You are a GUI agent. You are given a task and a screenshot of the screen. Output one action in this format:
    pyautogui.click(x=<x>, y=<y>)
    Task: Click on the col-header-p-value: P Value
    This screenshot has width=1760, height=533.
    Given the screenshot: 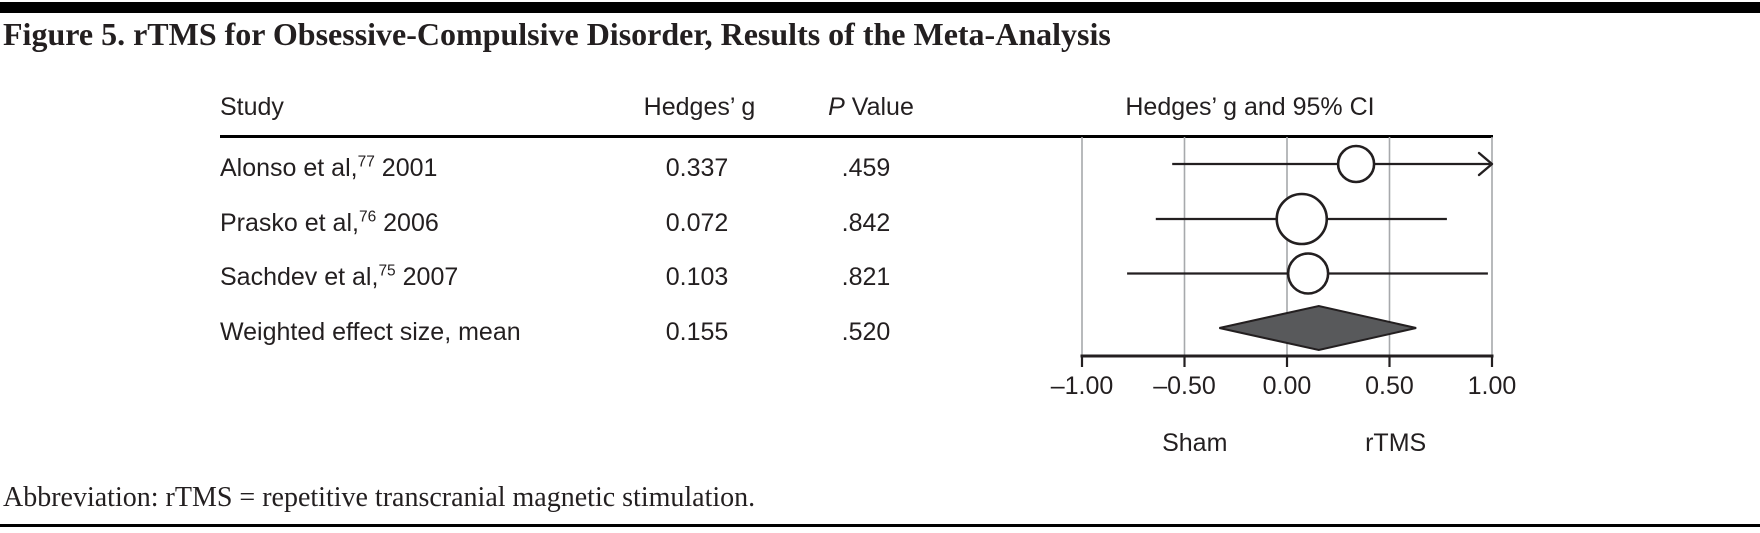 What is the action you would take?
    pyautogui.click(x=871, y=107)
    